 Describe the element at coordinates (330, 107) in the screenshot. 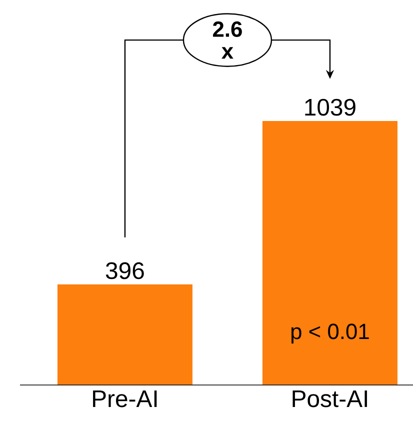

I see `data-label: 1039` at that location.